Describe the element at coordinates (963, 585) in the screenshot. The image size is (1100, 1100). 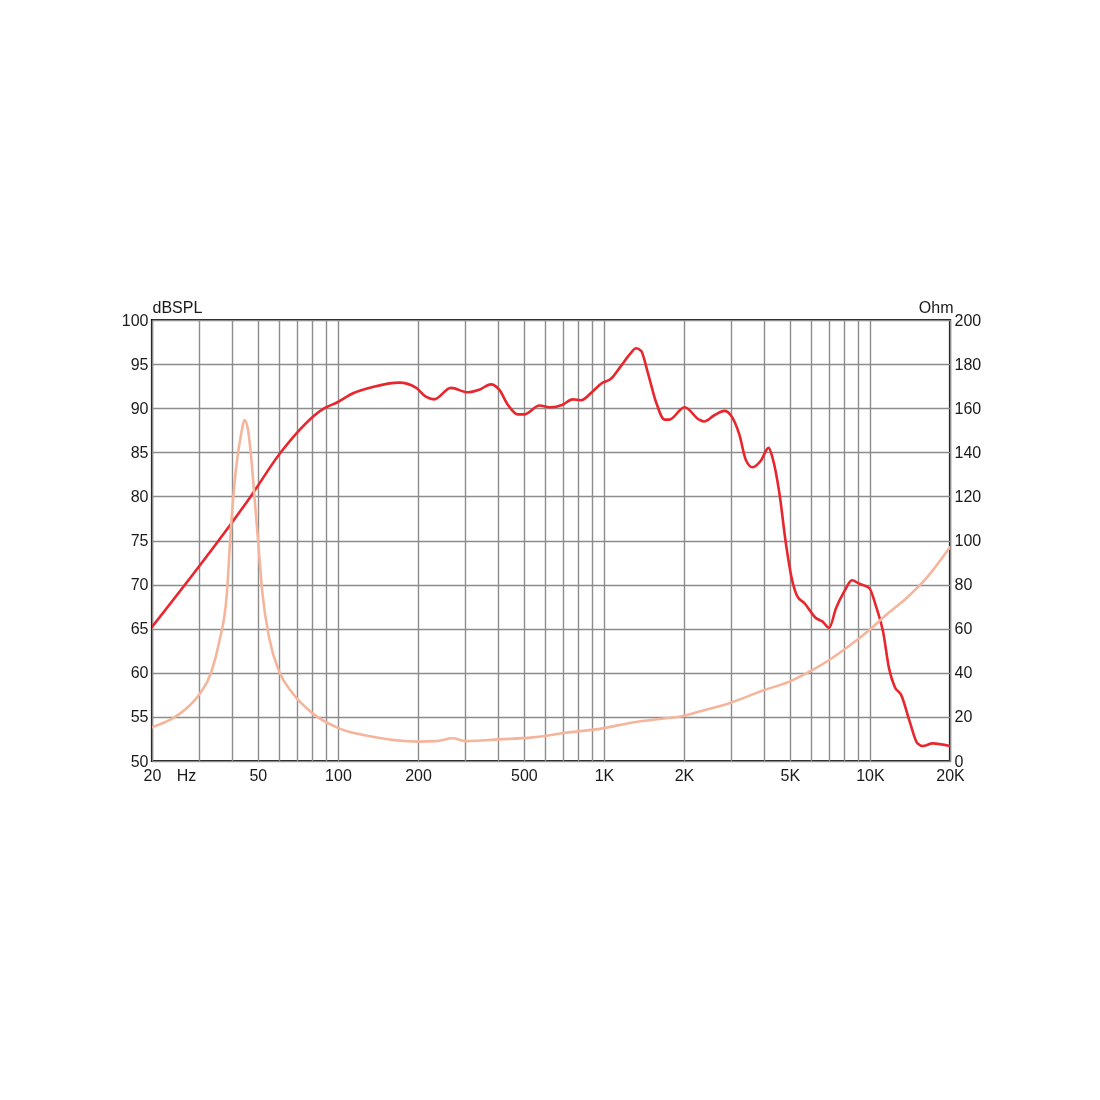
I see `y2-tick-label: 80` at that location.